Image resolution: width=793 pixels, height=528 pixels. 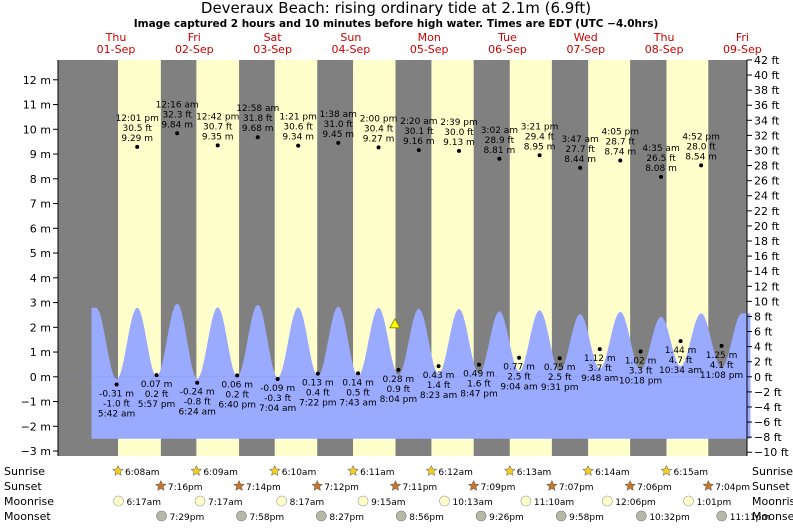 I want to click on day-date: 02-Sep, so click(x=194, y=49).